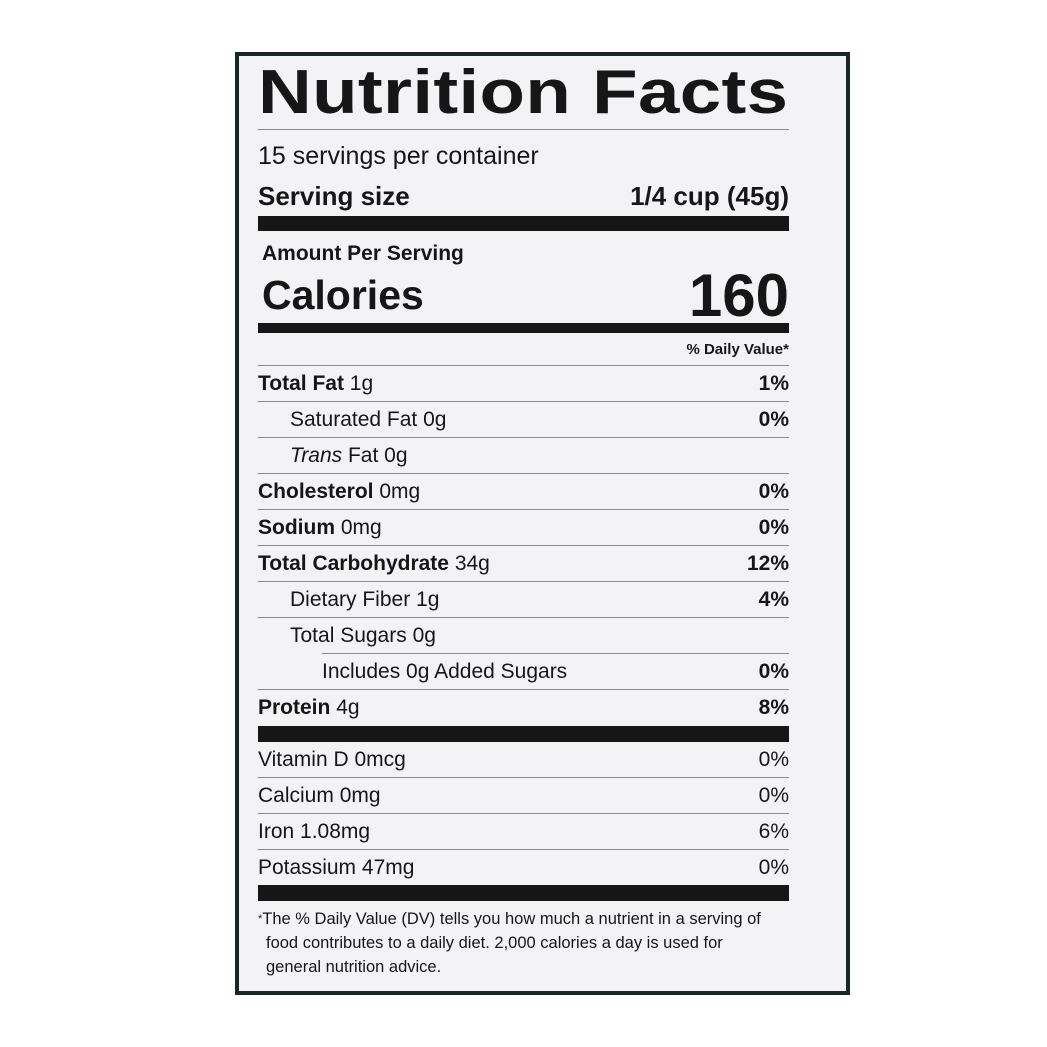 This screenshot has height=1047, width=1047. What do you see at coordinates (555, 653) in the screenshot?
I see `indented-divider` at bounding box center [555, 653].